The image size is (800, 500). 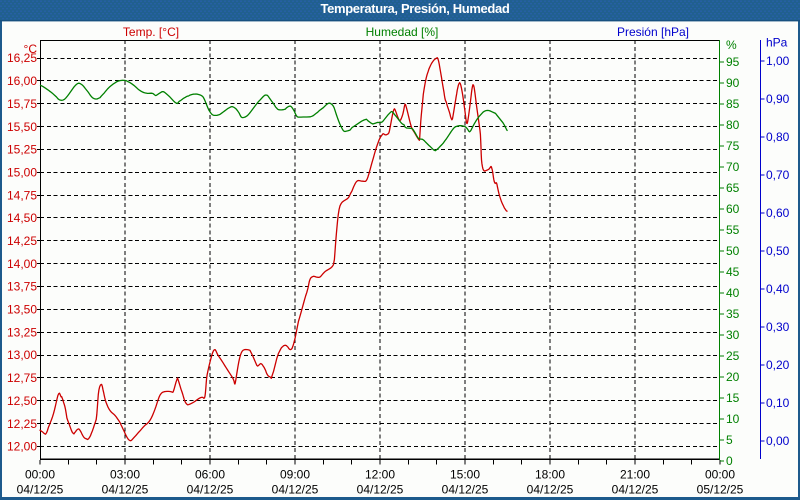 I want to click on svg-text: 05/12/25, so click(x=720, y=490).